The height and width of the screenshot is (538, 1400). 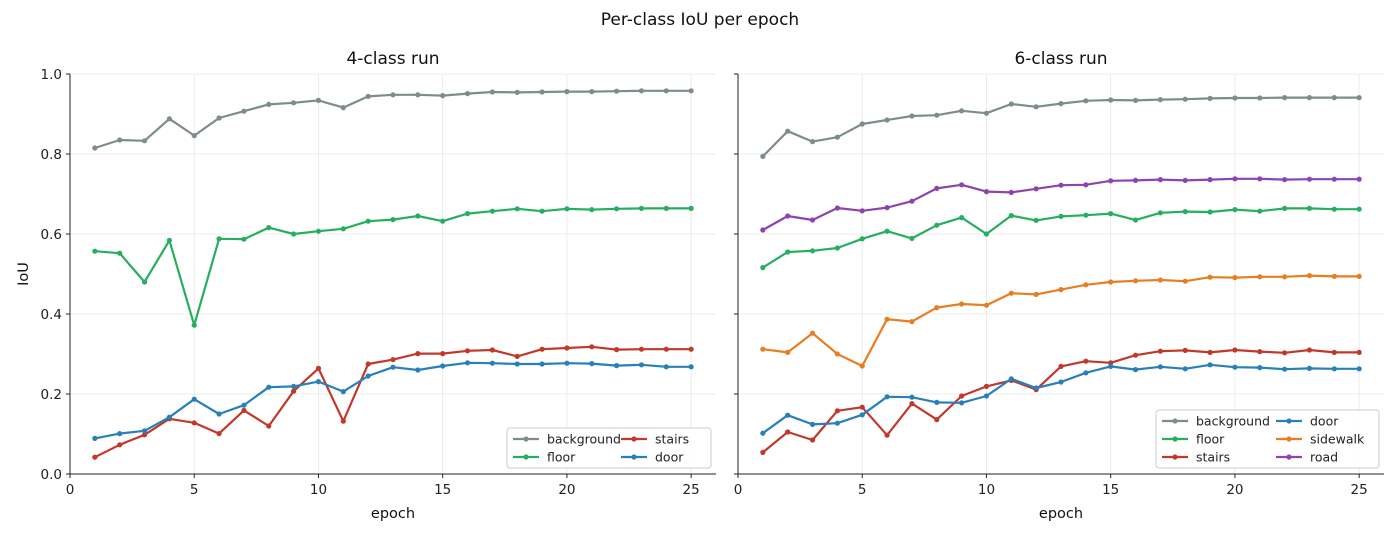 I want to click on legend-item-road: road, so click(x=1307, y=457).